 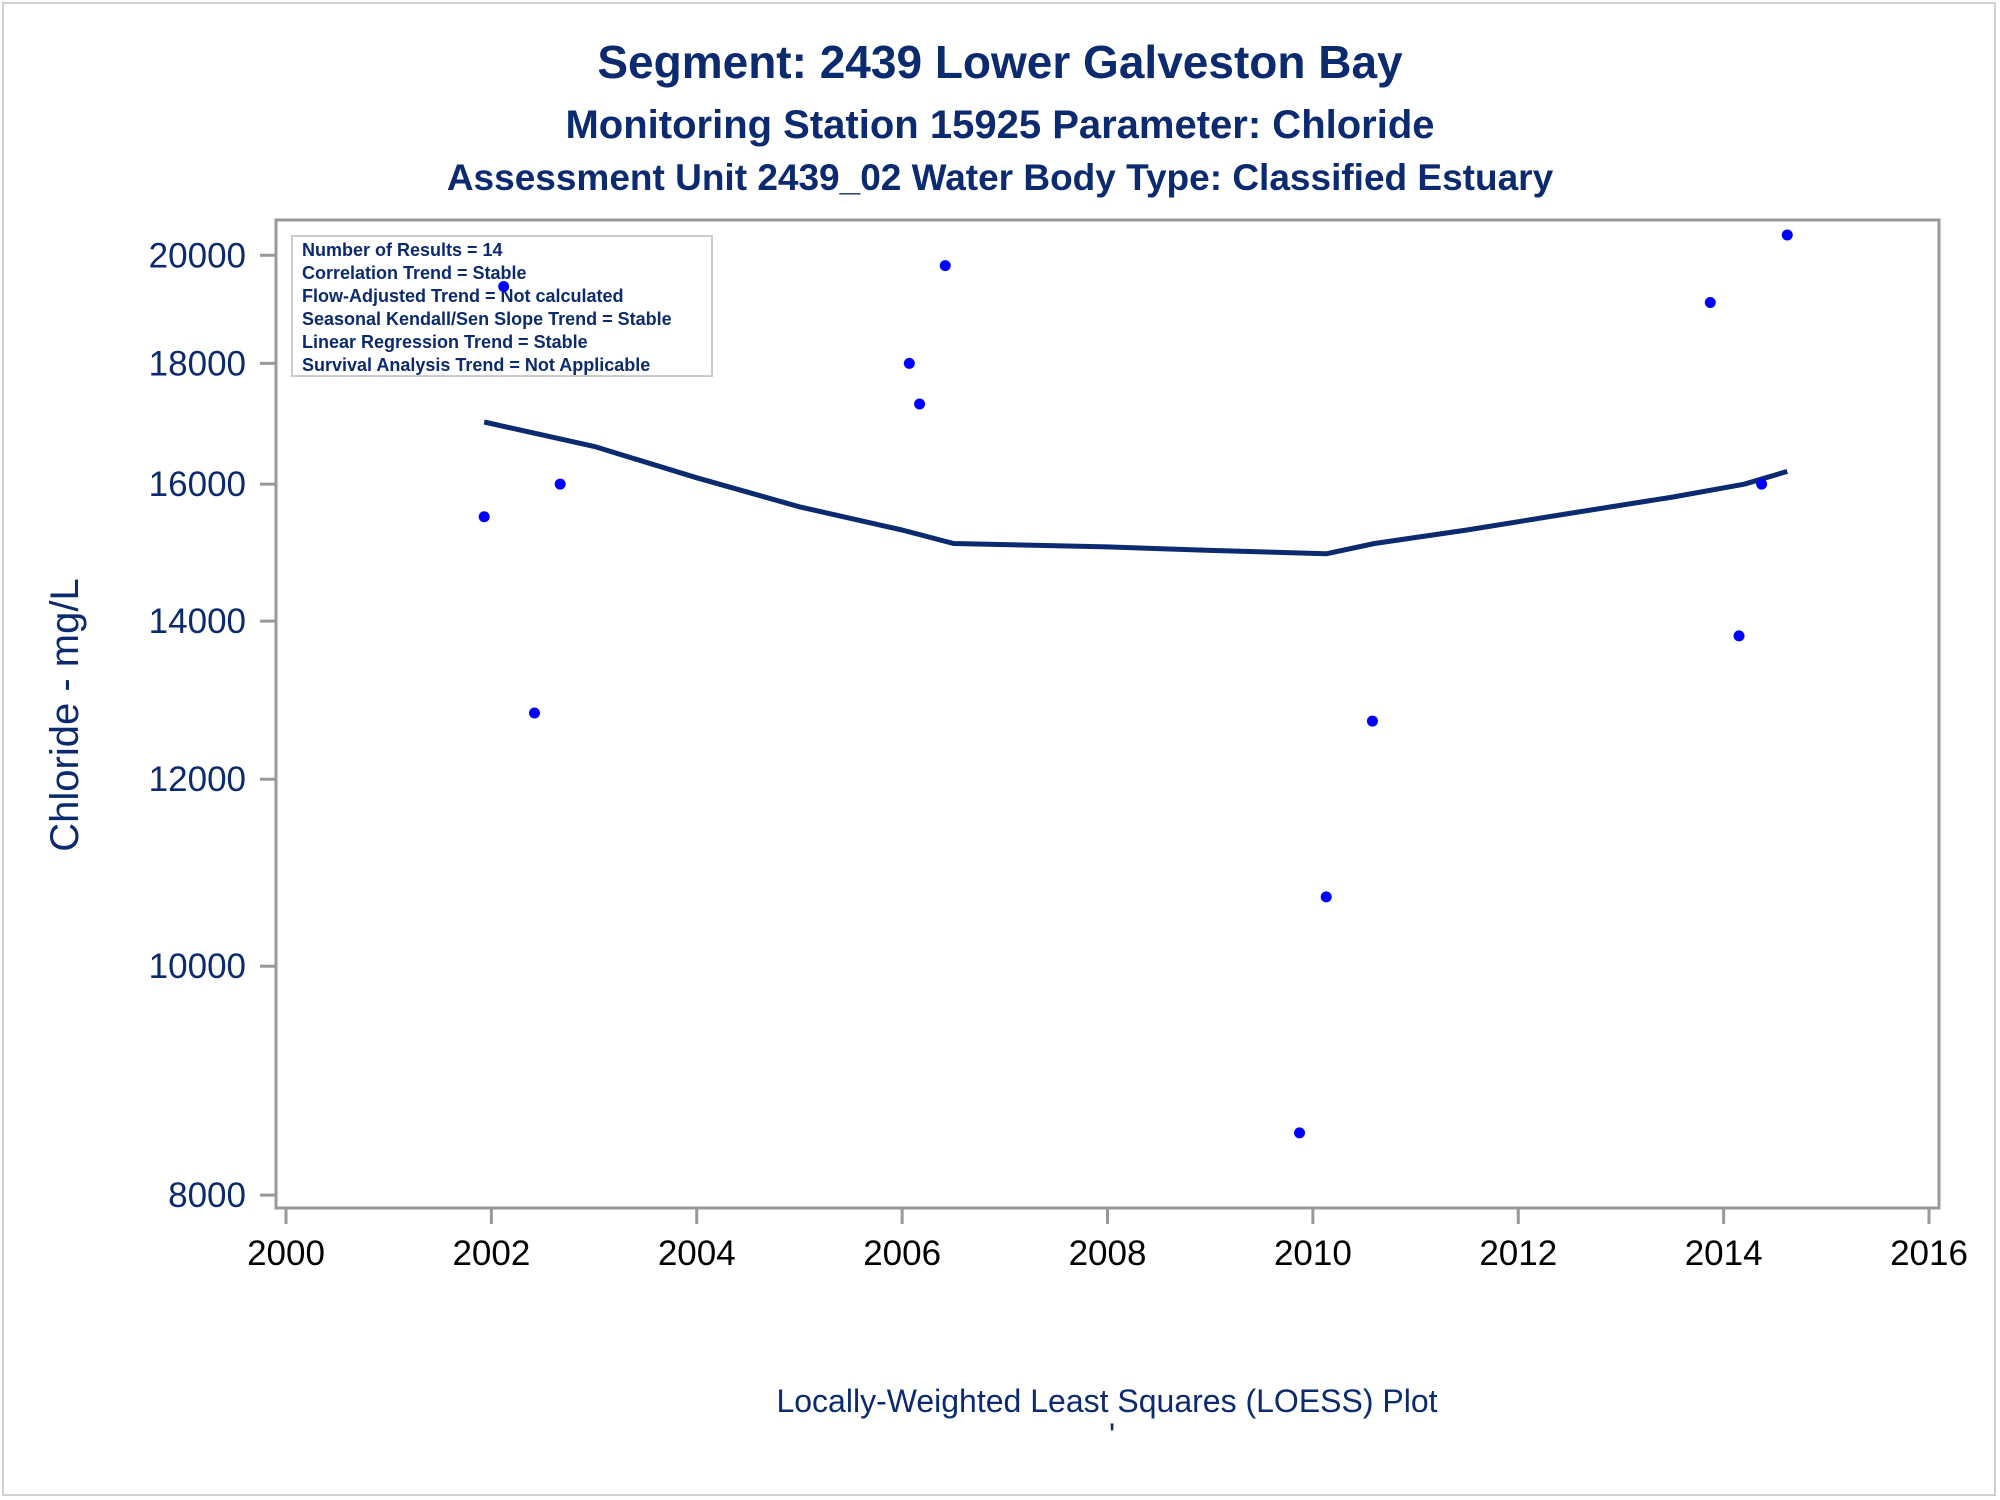 I want to click on x-tick-label: 2010, so click(x=1313, y=1253).